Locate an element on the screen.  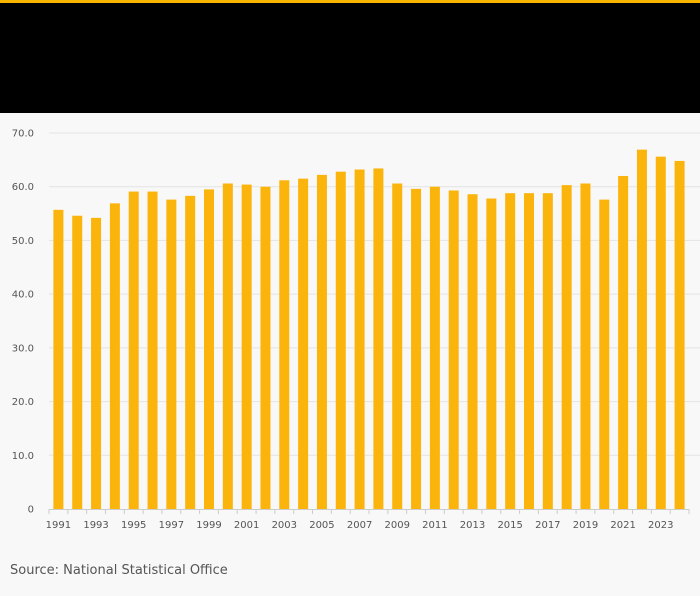
x-tick-label: 2009 is located at coordinates (397, 525).